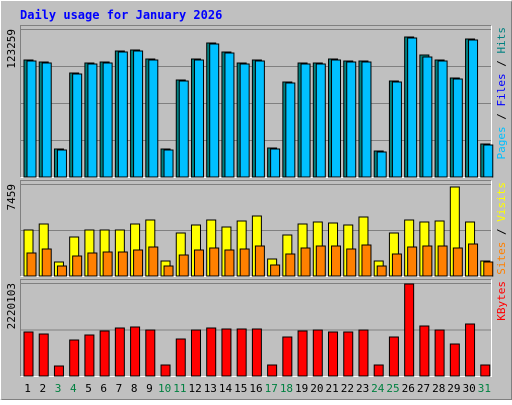 The height and width of the screenshot is (405, 512). What do you see at coordinates (501, 202) in the screenshot?
I see `legend-entry: Visits` at bounding box center [501, 202].